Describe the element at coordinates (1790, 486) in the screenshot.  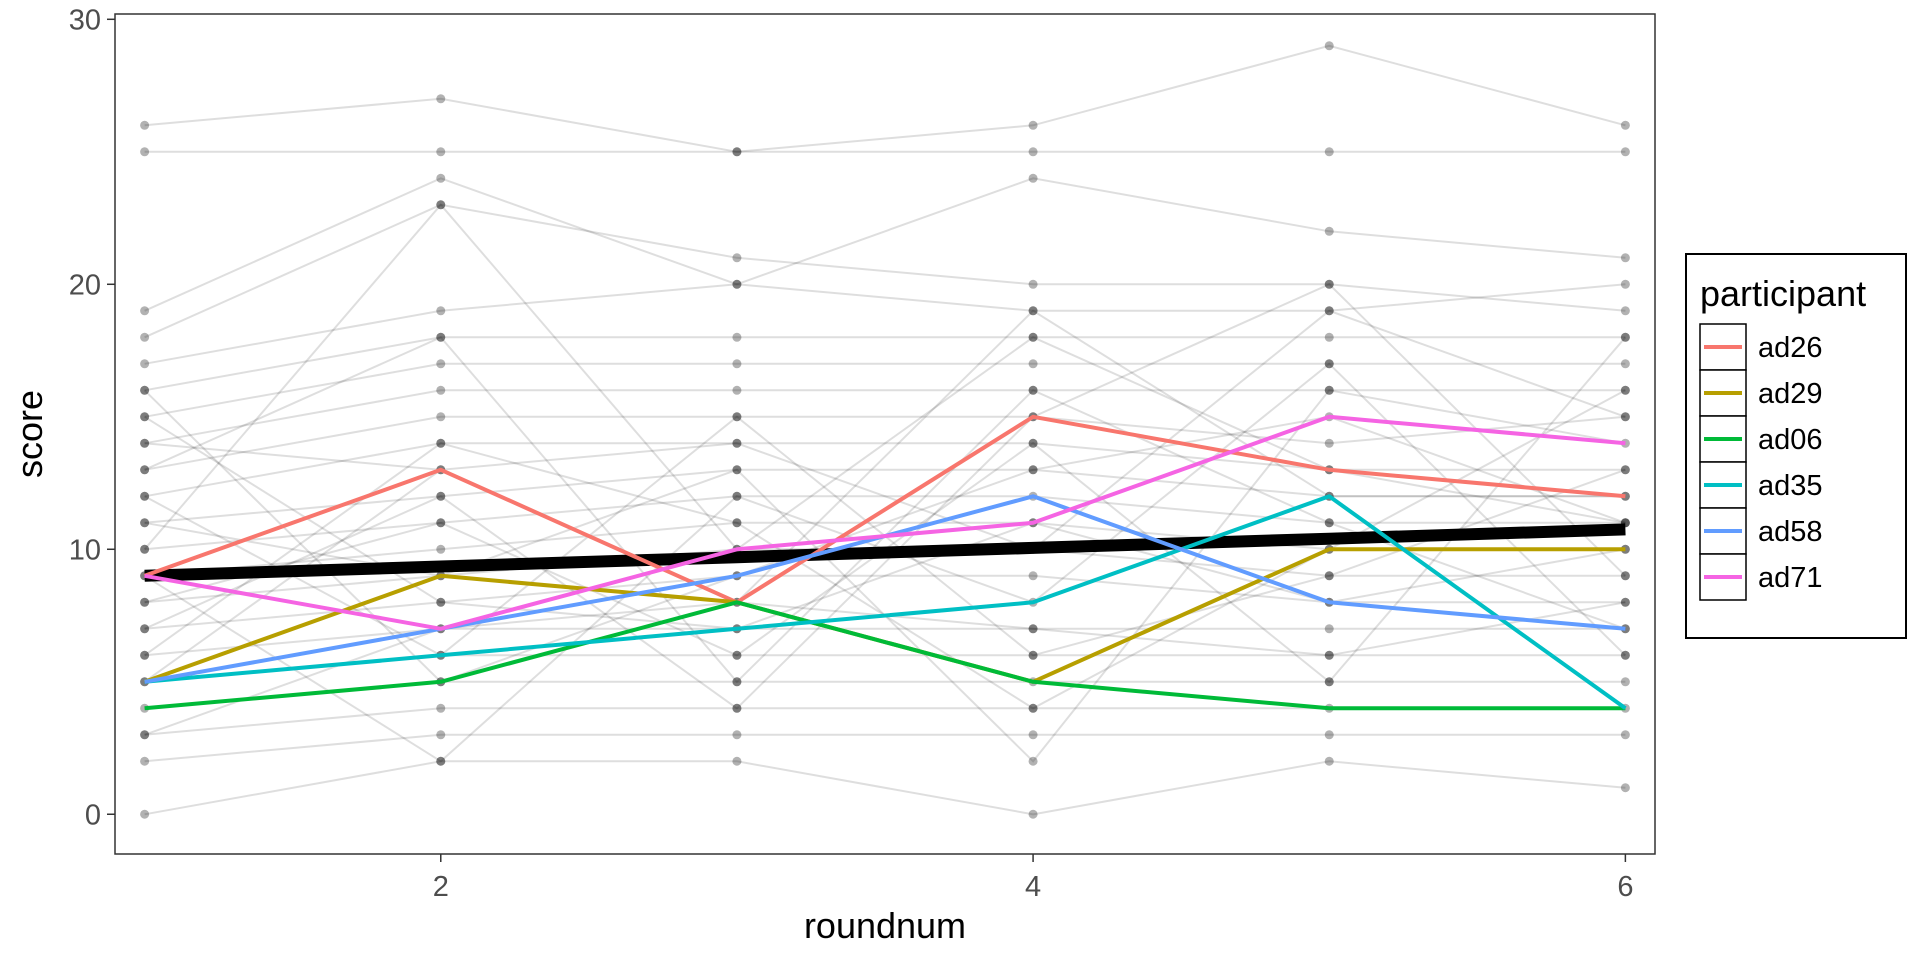
I see `legend-label-ad35: ad35` at that location.